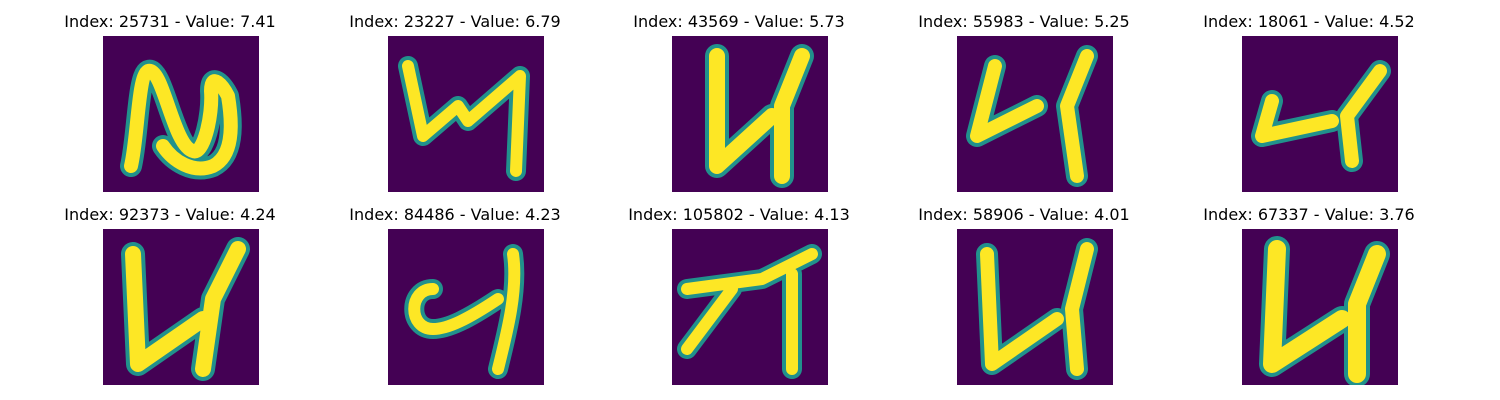  I want to click on grid-panel: Index: 67337 - Value: 3.76, so click(1309, 295).